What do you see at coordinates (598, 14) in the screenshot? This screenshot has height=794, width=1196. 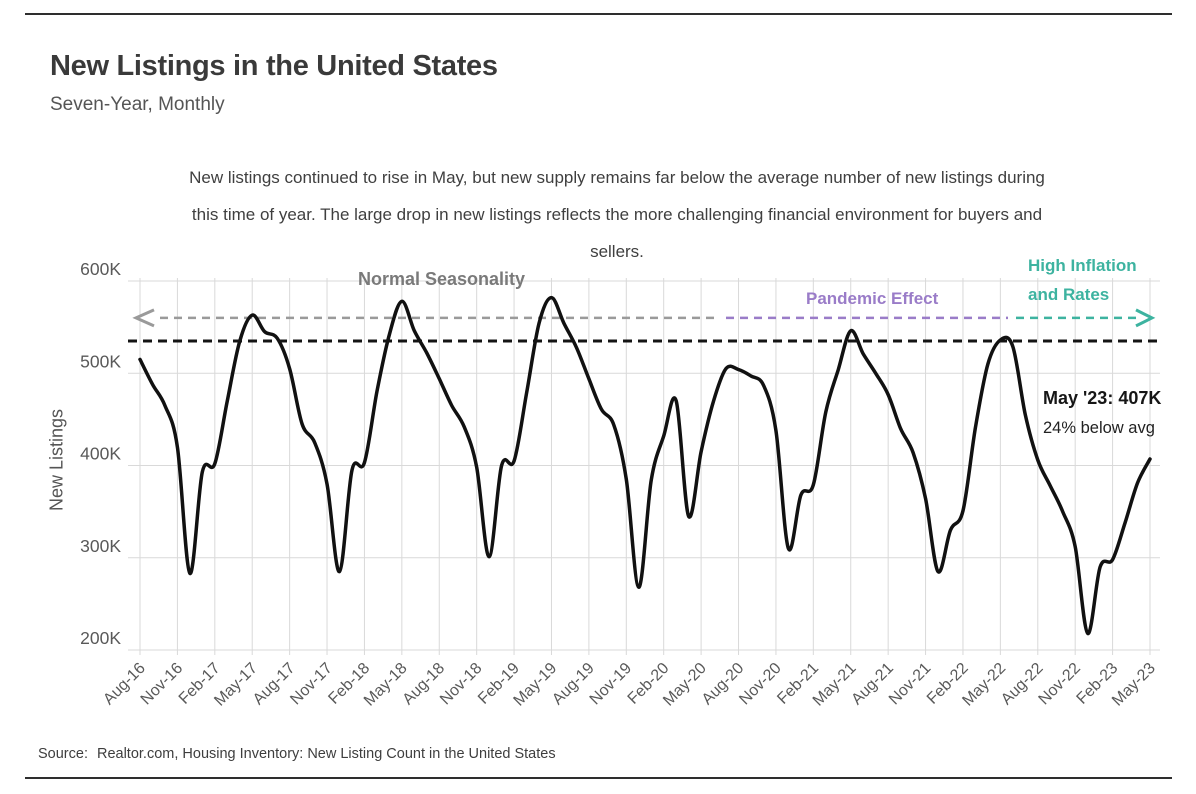 I see `top-divider` at bounding box center [598, 14].